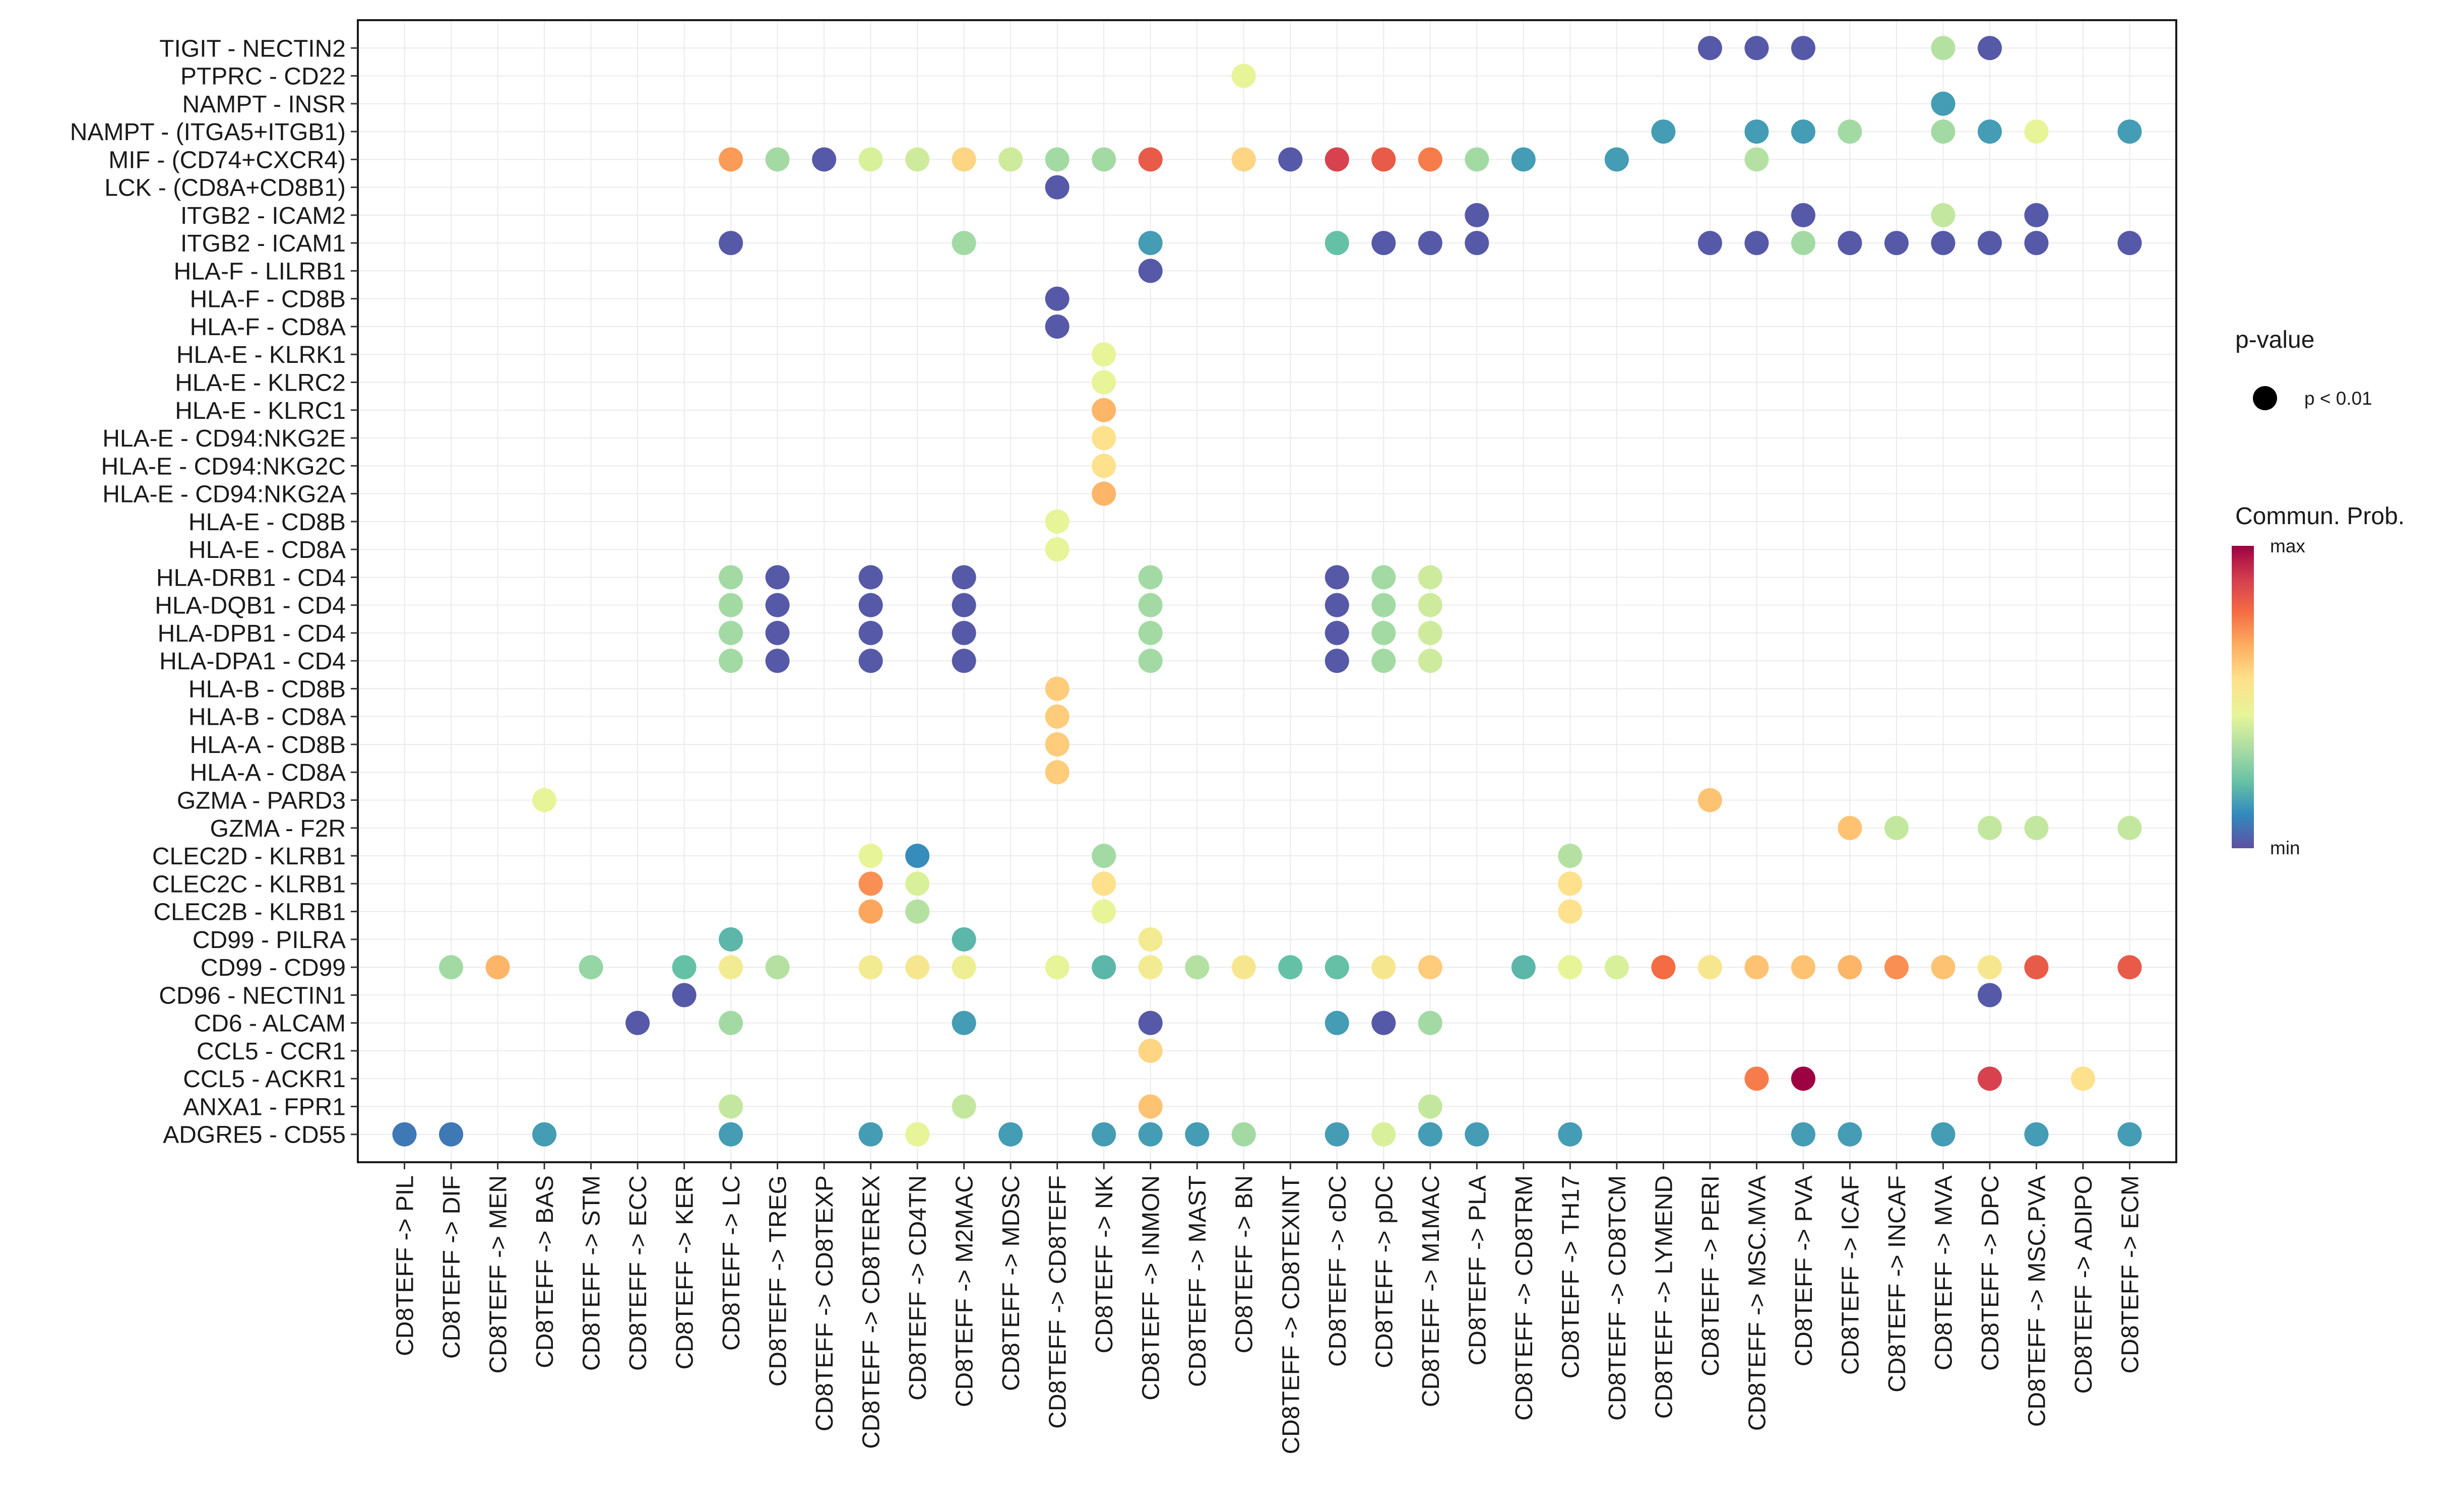  I want to click on x-tick-label: CD8TEFF -> MDSC, so click(1012, 1283).